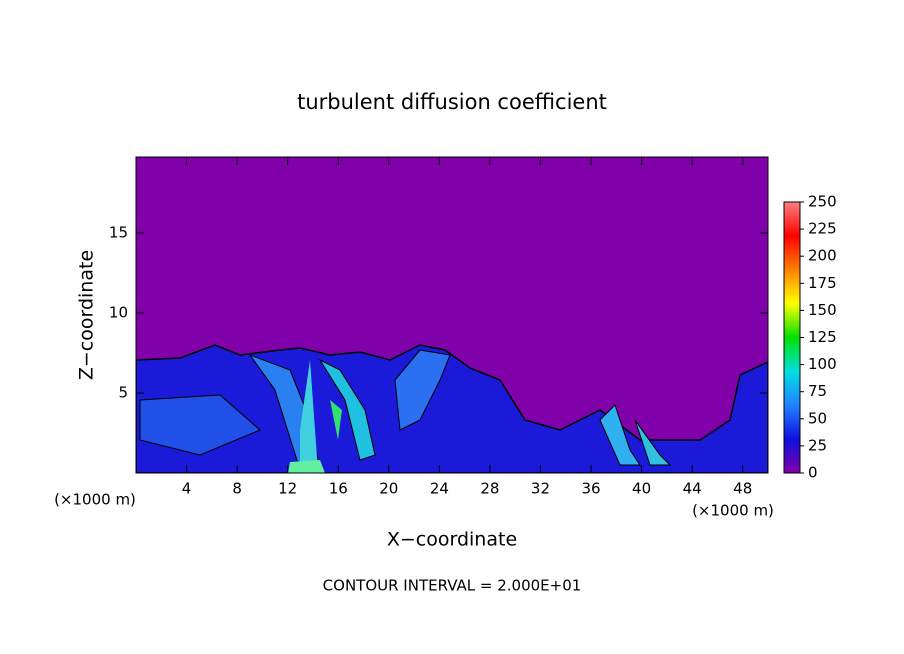 The height and width of the screenshot is (654, 904). I want to click on x-tick-label: 20, so click(388, 489).